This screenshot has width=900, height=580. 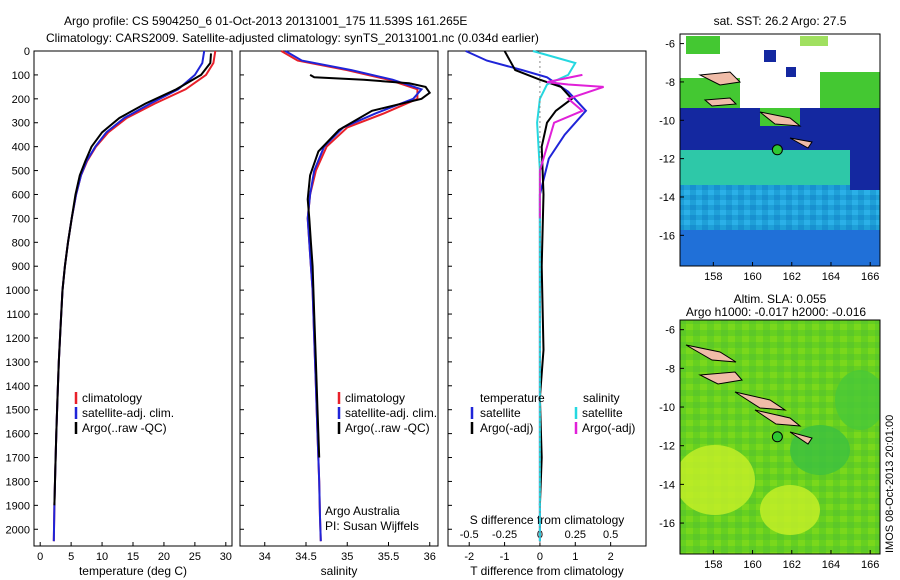 What do you see at coordinates (18, 435) in the screenshot?
I see `depth-tick-label: 1600` at bounding box center [18, 435].